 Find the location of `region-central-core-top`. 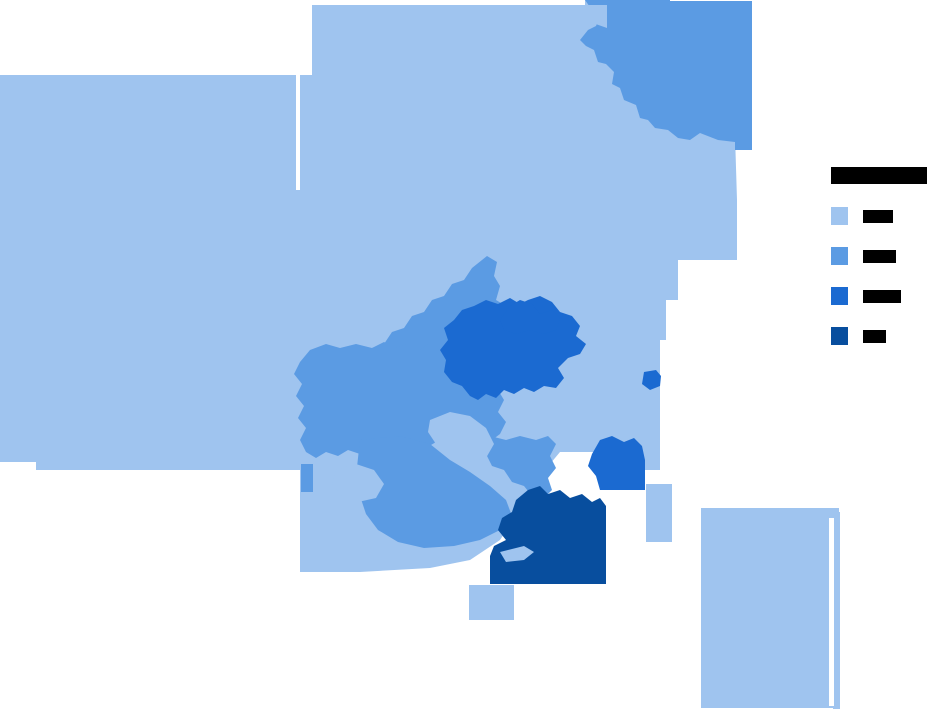

region-central-core-top is located at coordinates (530, 317).